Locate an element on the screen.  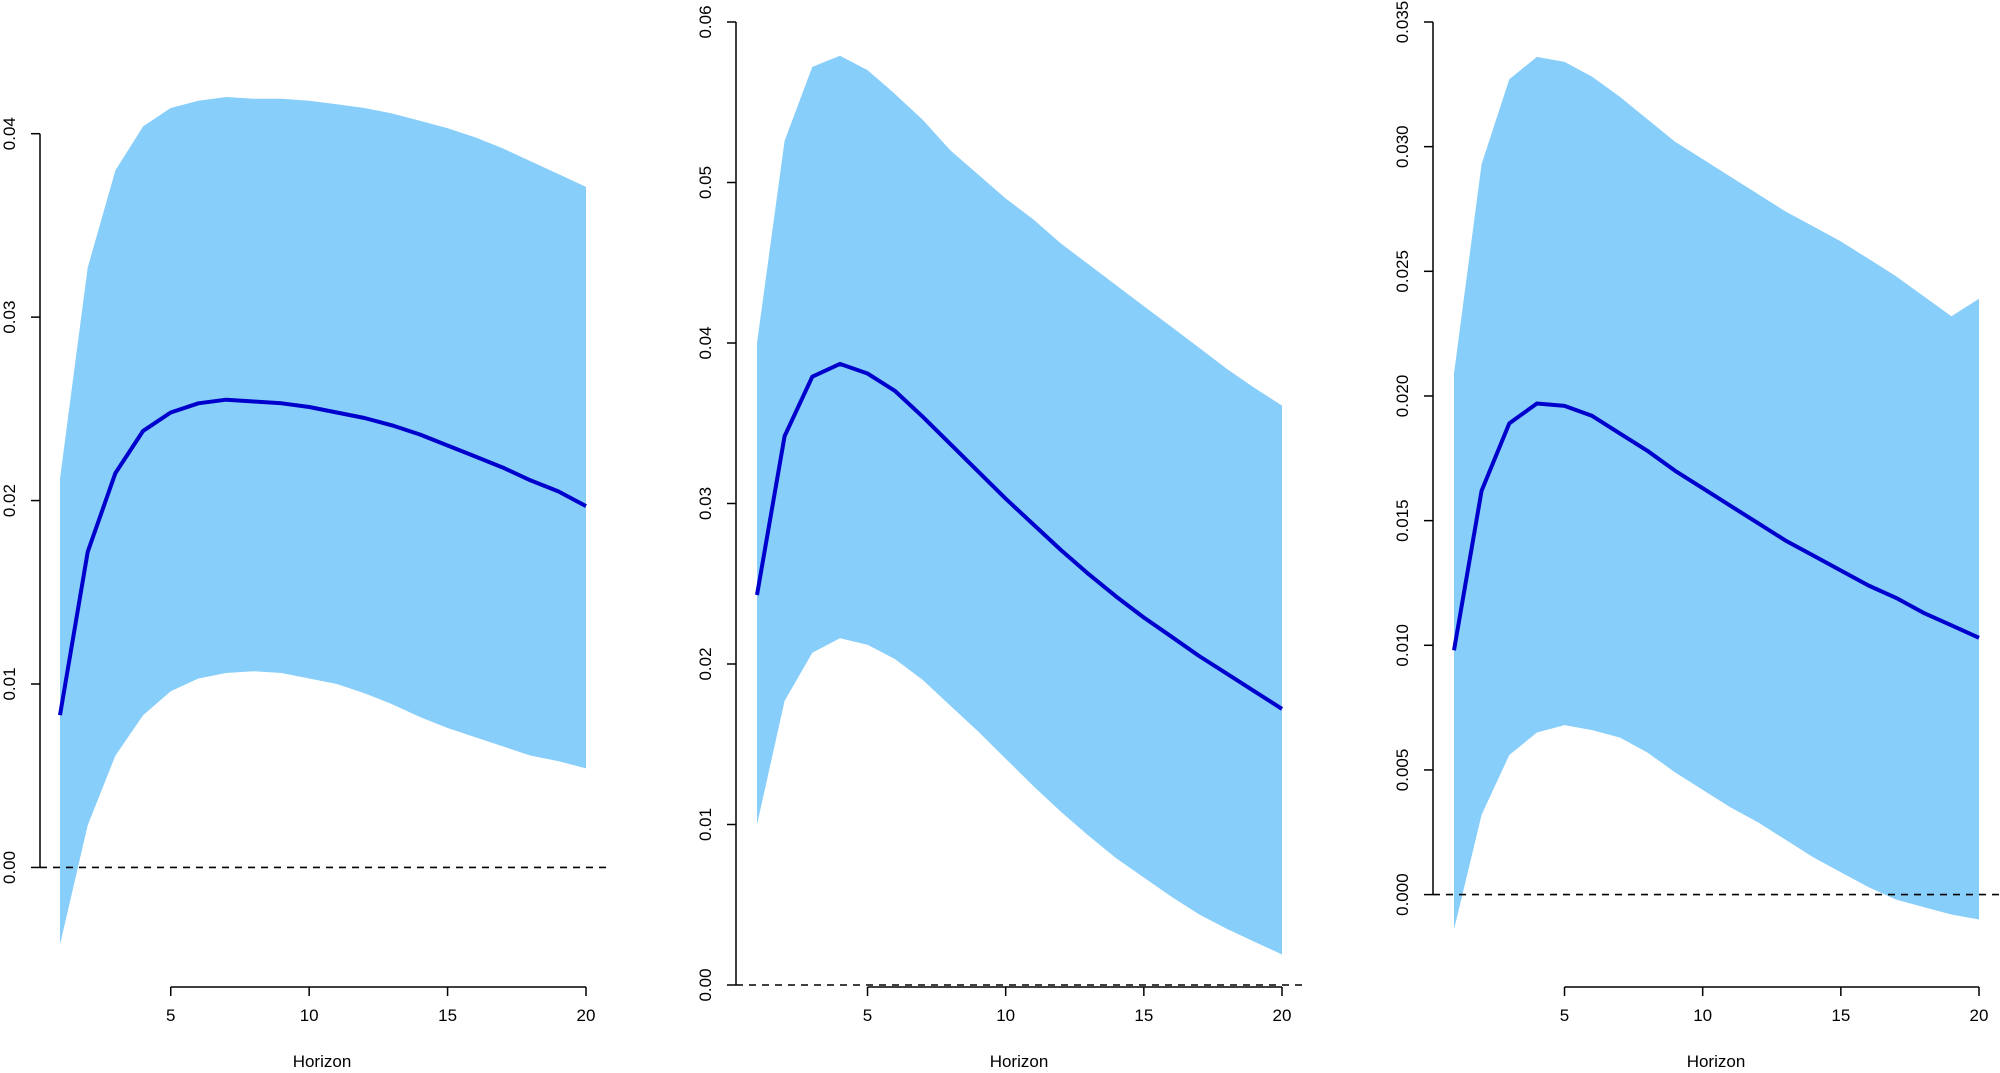
y-tick-label: 0.000 is located at coordinates (1402, 894).